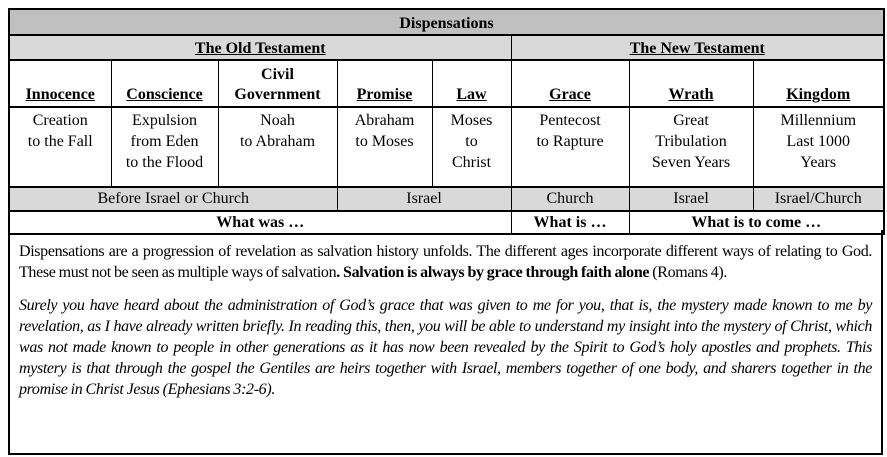  Describe the element at coordinates (818, 83) in the screenshot. I see `dispensation-name-cell: Kingdom` at that location.